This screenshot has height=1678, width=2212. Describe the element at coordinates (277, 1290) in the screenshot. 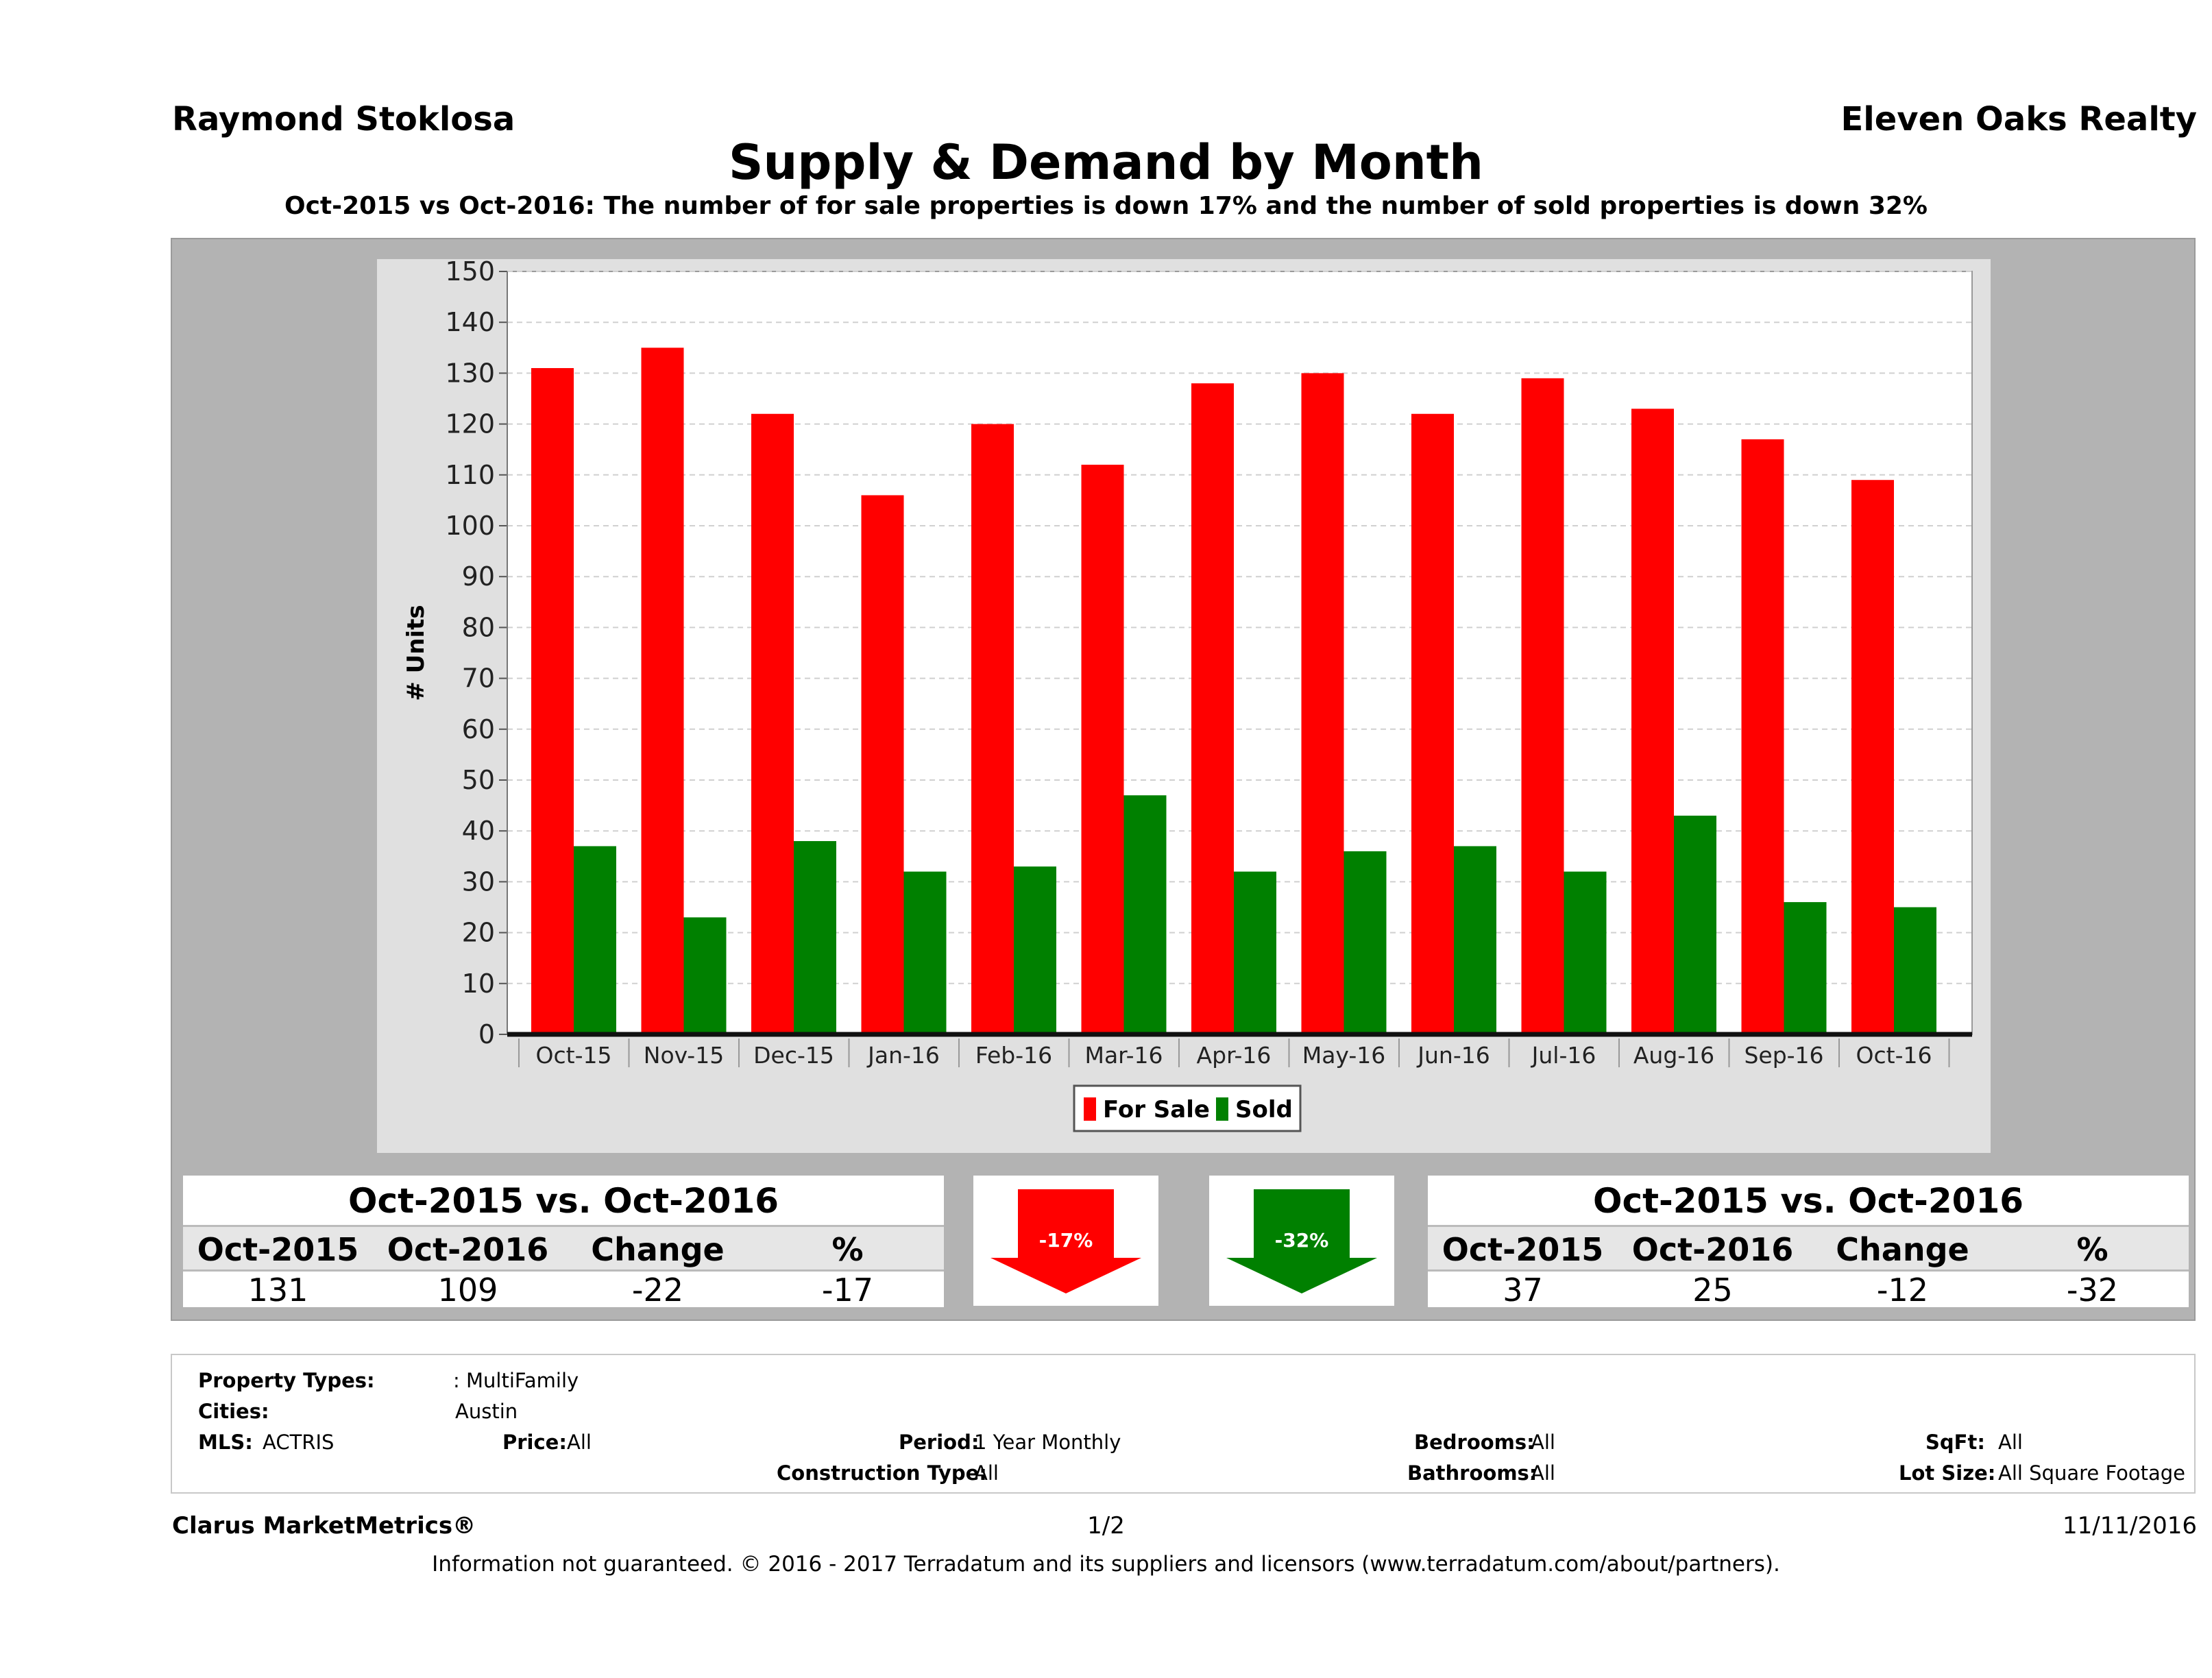

I see `value-cell: 131` at that location.